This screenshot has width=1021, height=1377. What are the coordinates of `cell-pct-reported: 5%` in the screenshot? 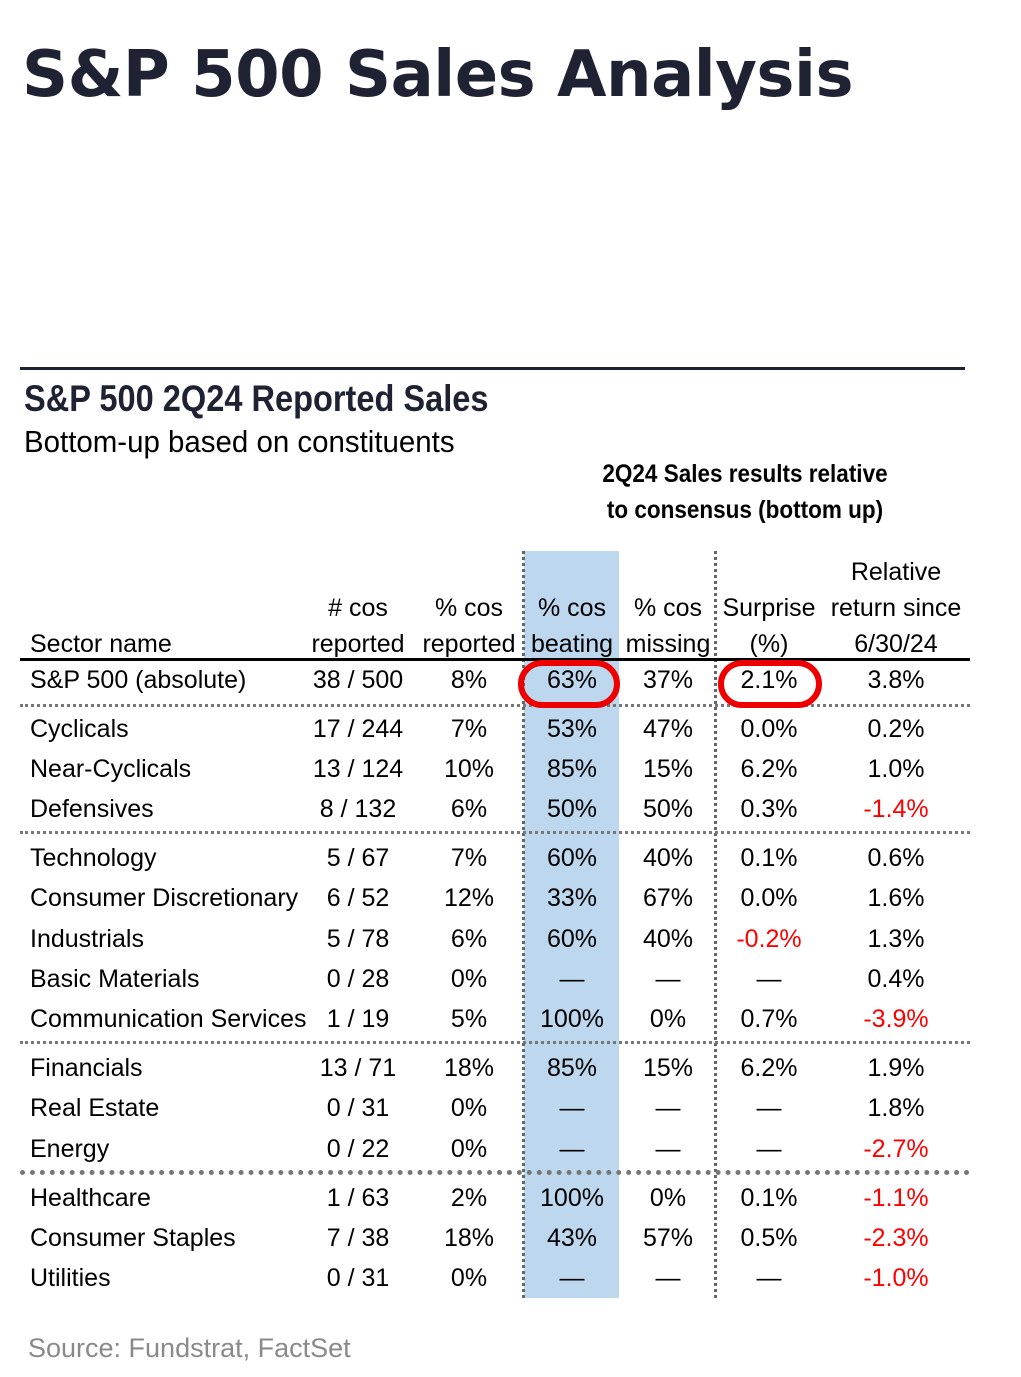 It's located at (469, 1019).